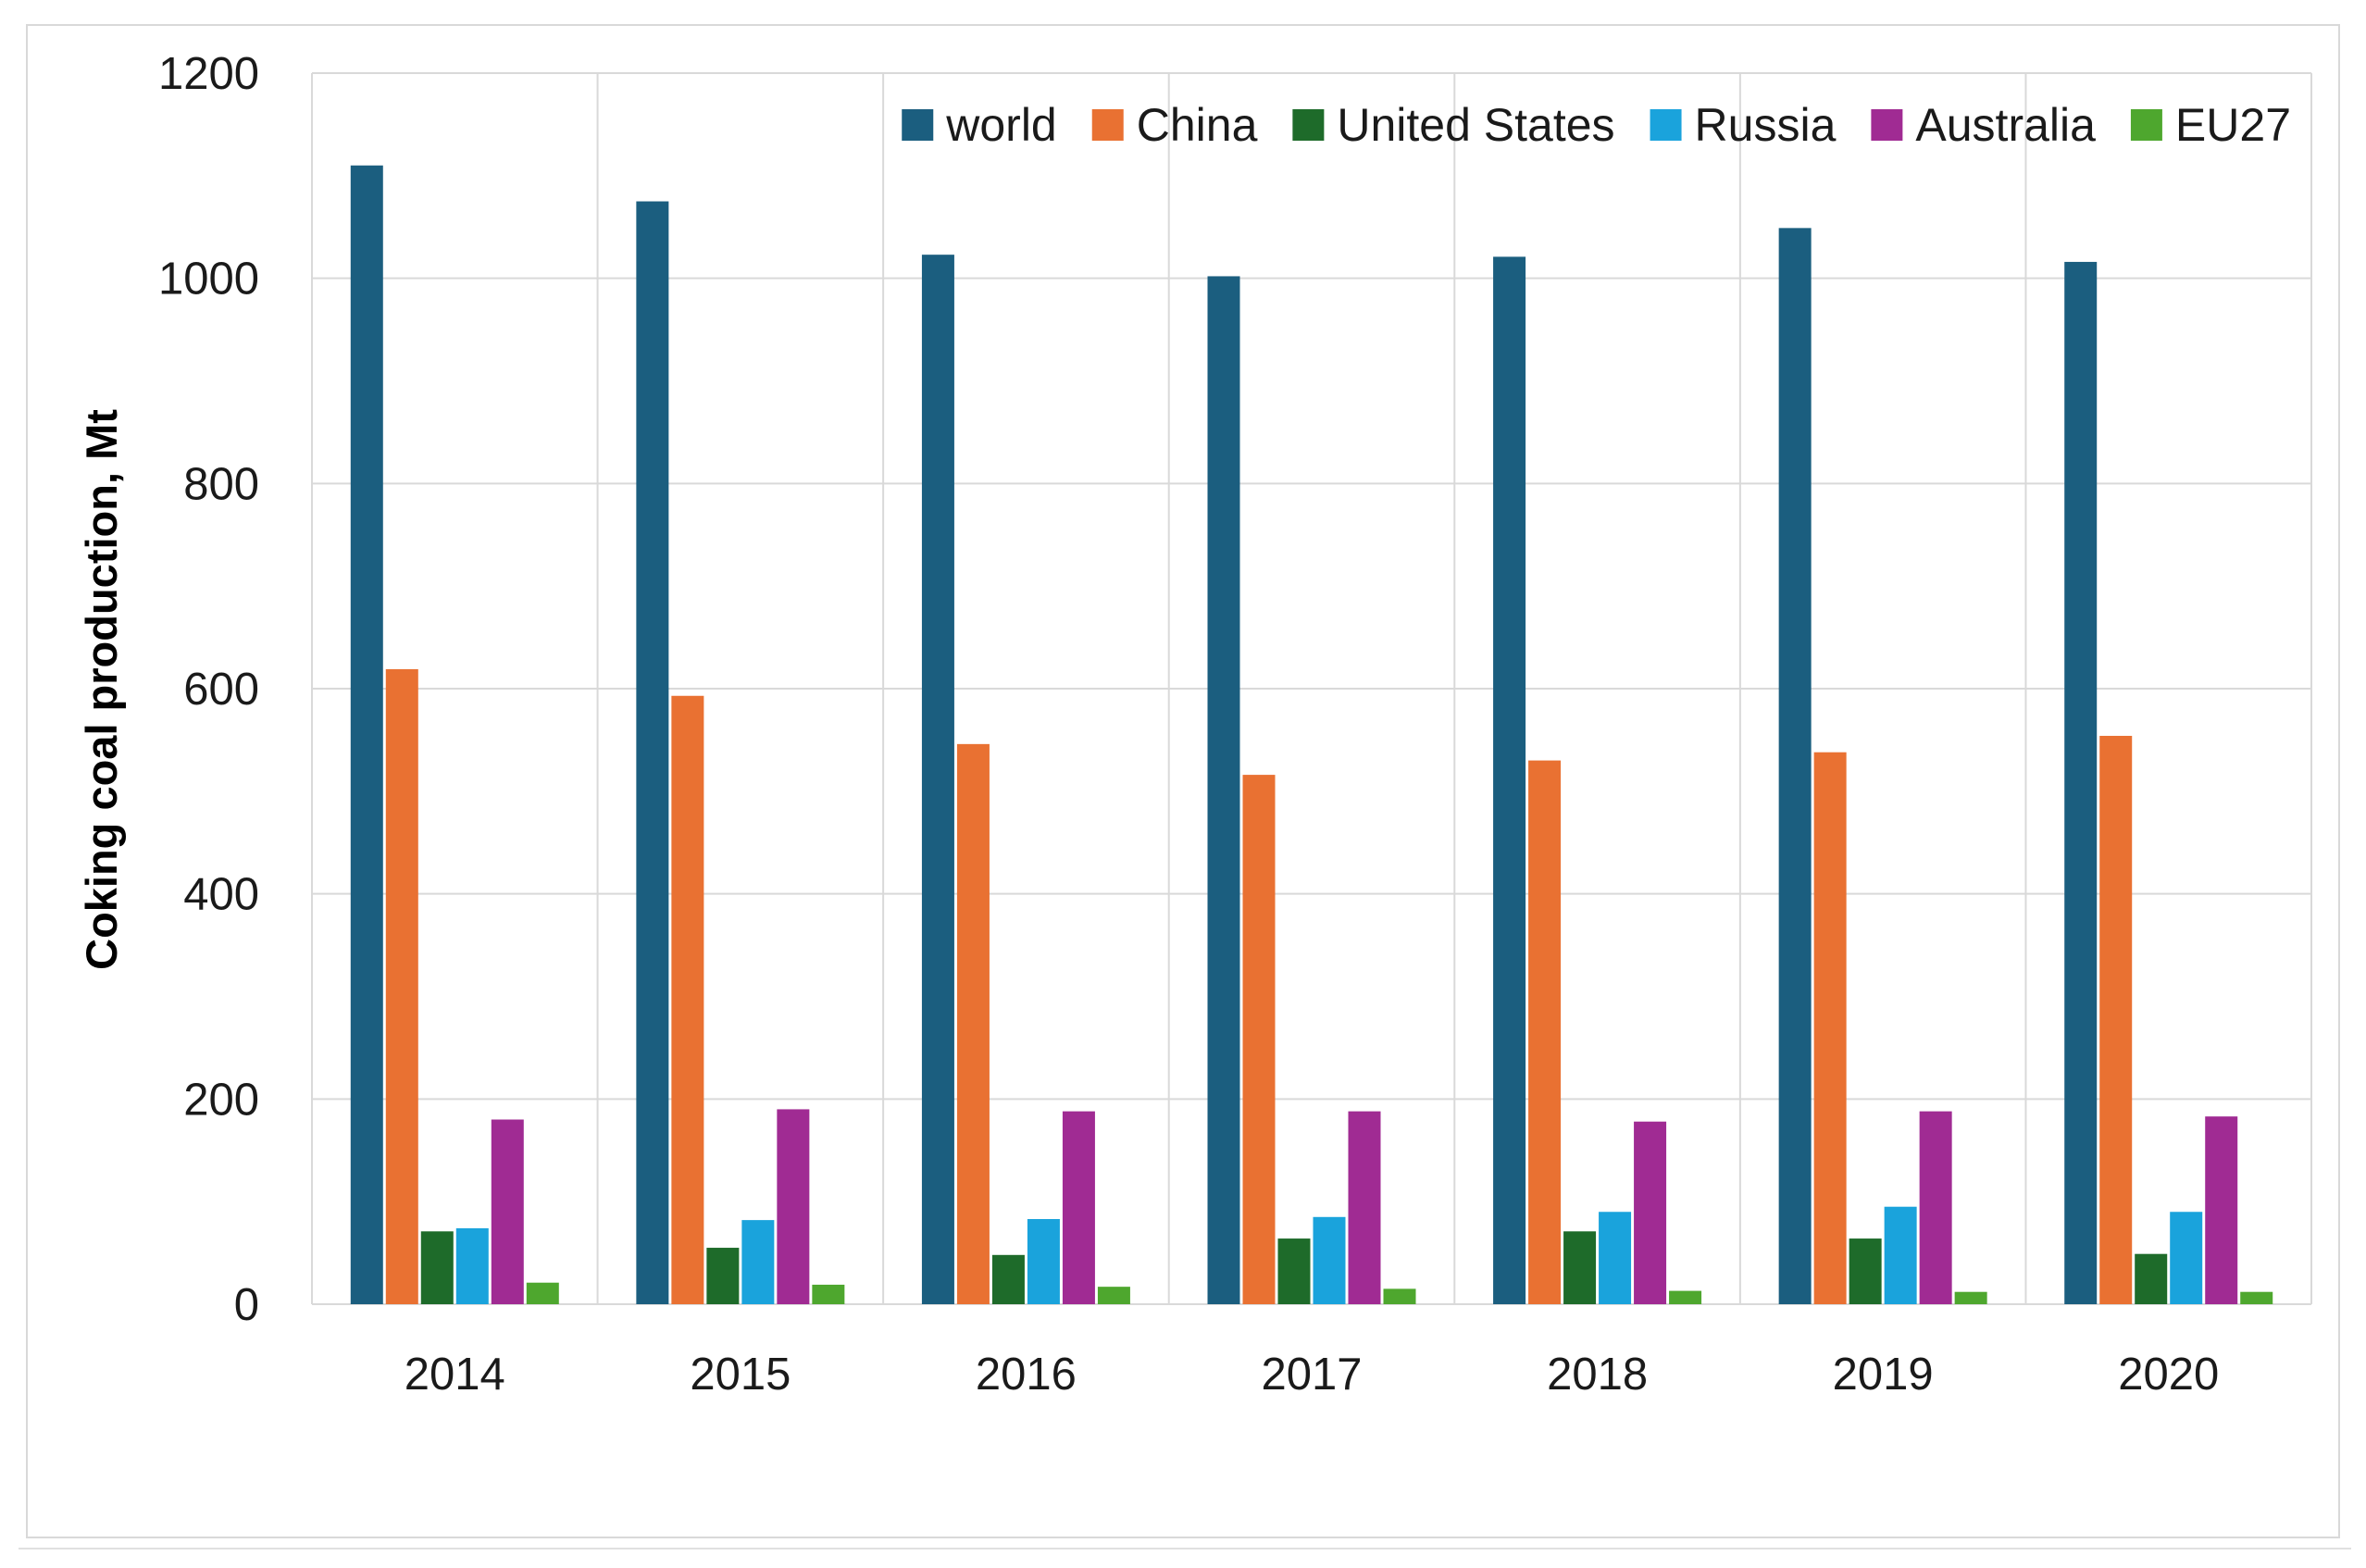  Describe the element at coordinates (1545, 1032) in the screenshot. I see `bar-china-2018` at that location.